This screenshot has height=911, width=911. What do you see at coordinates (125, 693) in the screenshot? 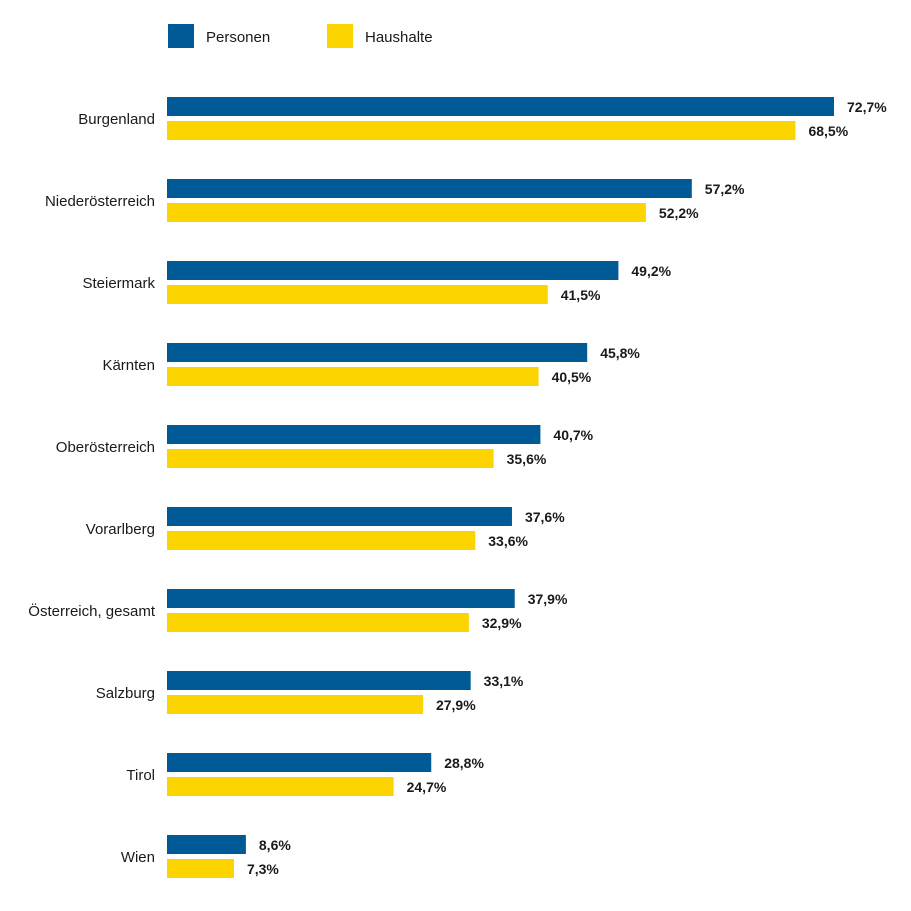
I see `category-label: Salzburg` at bounding box center [125, 693].